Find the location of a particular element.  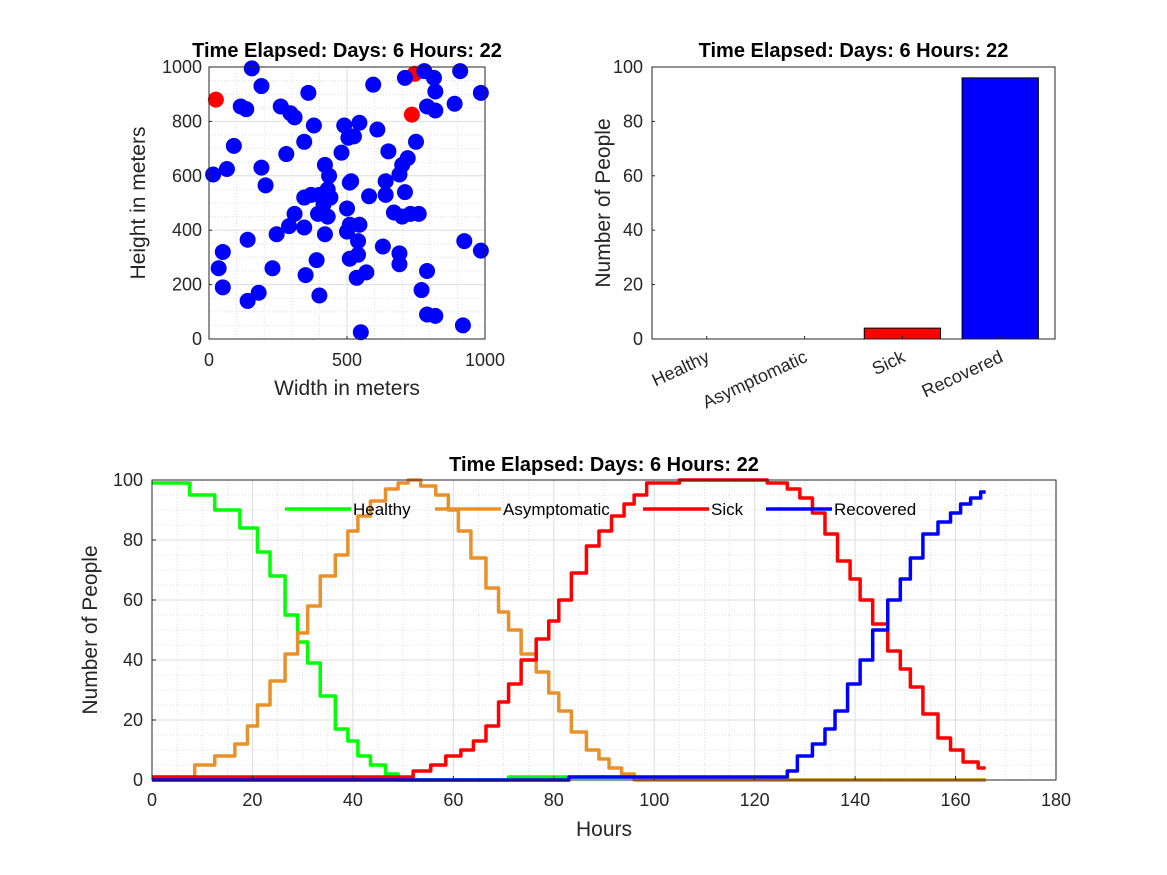

bar-y-tick-label: 20 is located at coordinates (633, 285).